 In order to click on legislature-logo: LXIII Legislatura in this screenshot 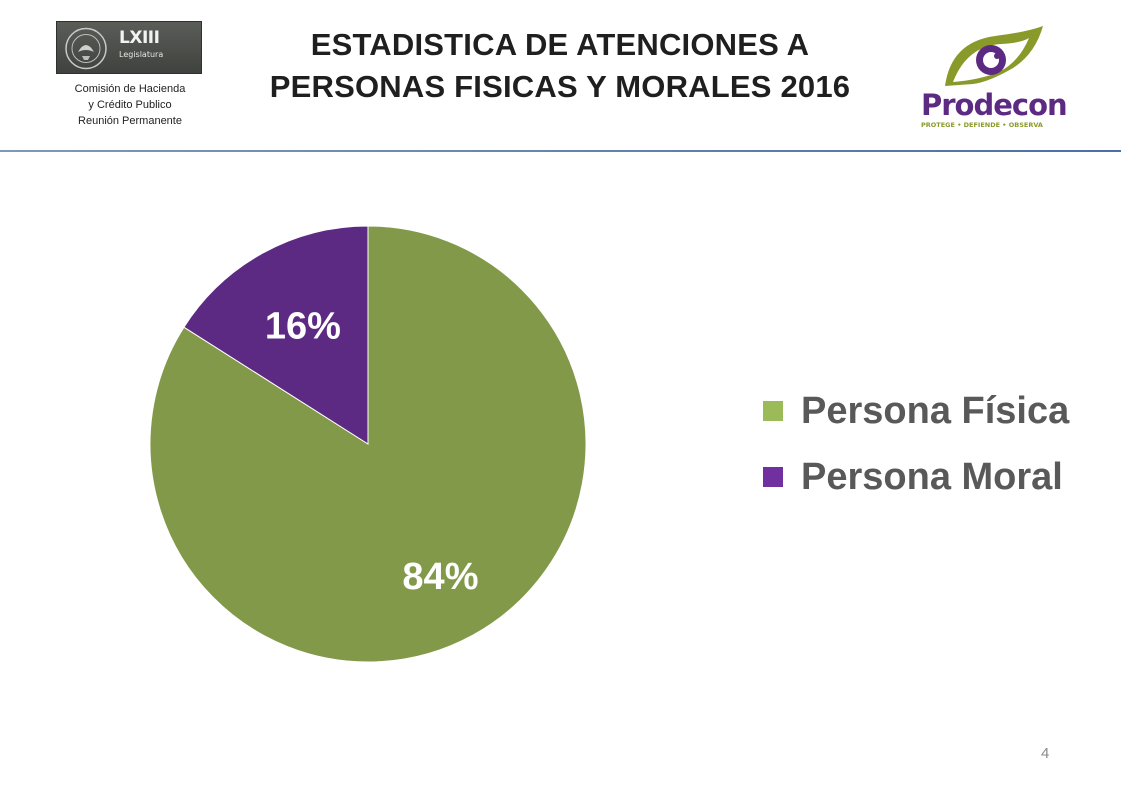, I will do `click(129, 47)`.